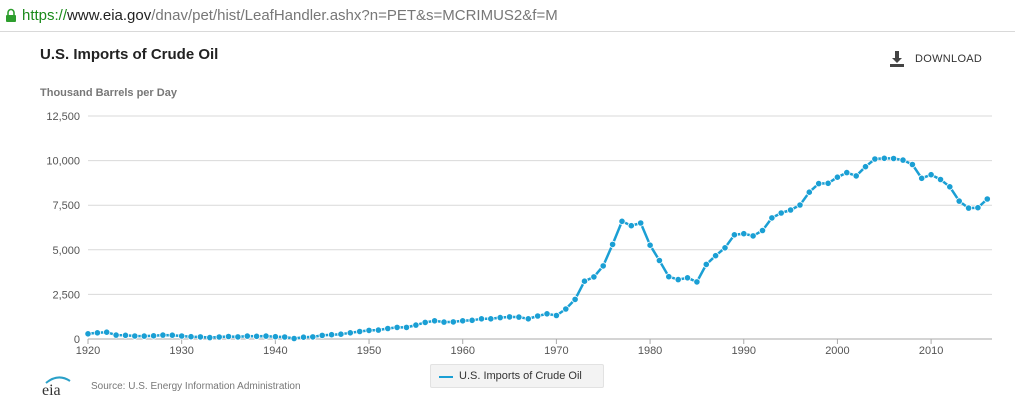 Image resolution: width=1015 pixels, height=413 pixels. I want to click on eia-logo: eia, so click(56, 386).